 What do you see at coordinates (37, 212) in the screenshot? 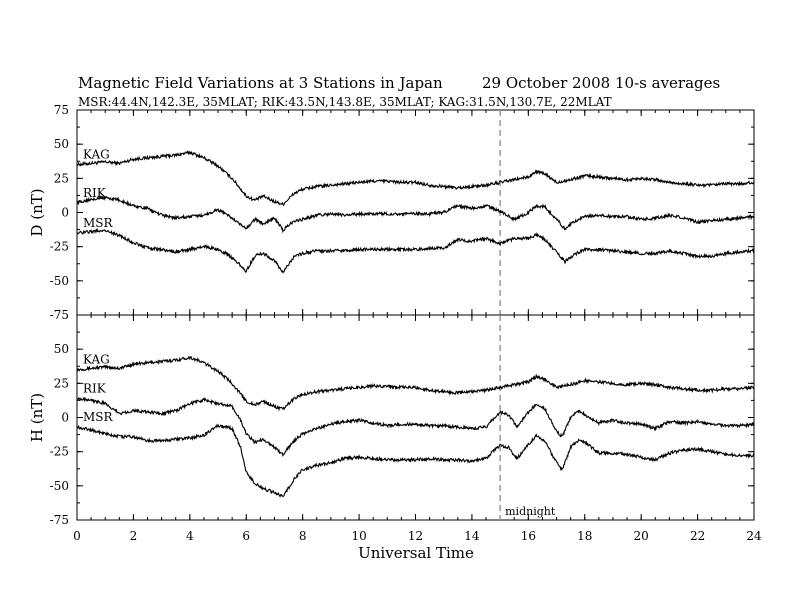
I see `y-axis-label: D (nT)` at bounding box center [37, 212].